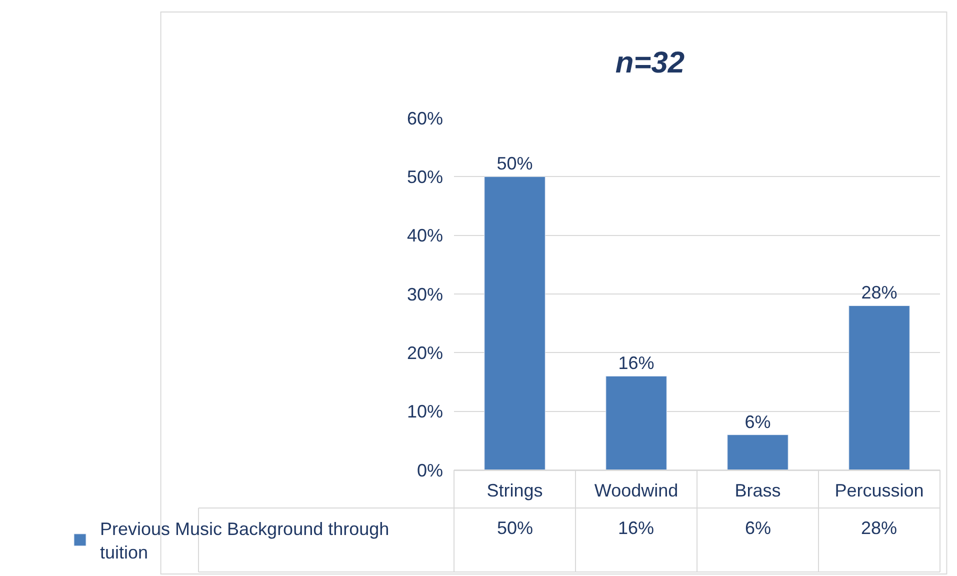 This screenshot has height=576, width=957. What do you see at coordinates (757, 422) in the screenshot?
I see `text: 6%` at bounding box center [757, 422].